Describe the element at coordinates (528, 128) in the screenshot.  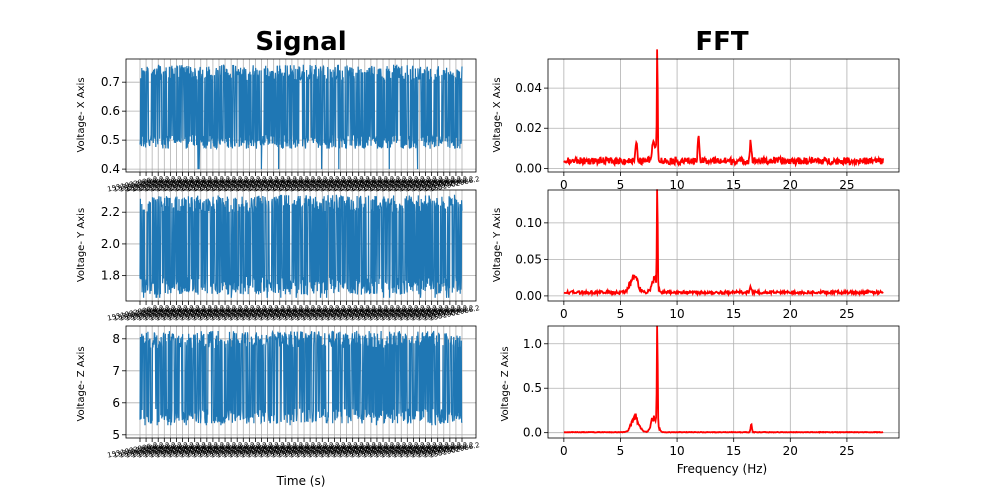
I see `y-tick-label: 0.02` at that location.